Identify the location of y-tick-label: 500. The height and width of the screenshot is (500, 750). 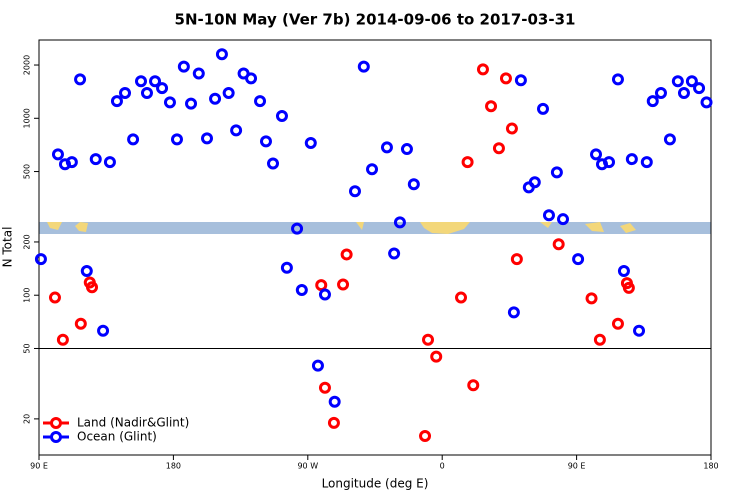
(27, 171).